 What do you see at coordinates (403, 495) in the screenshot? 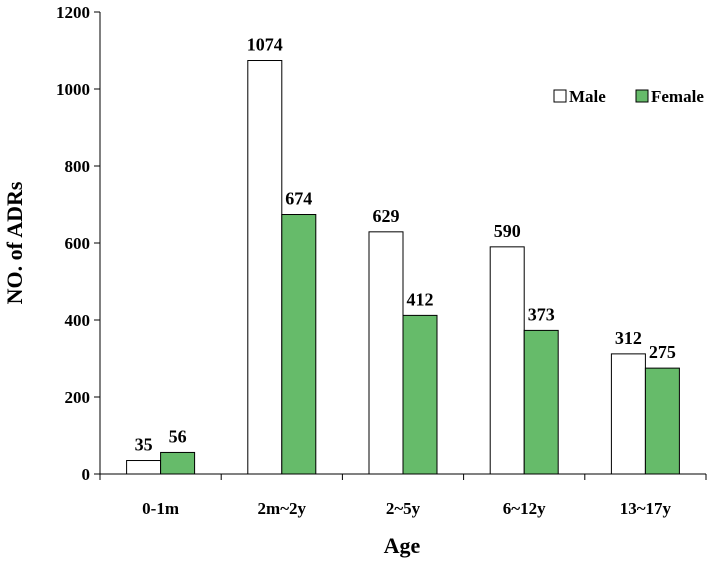
I see `x-axis: 0-1m 2m~2y 2~5y 6~12y 13~17y` at bounding box center [403, 495].